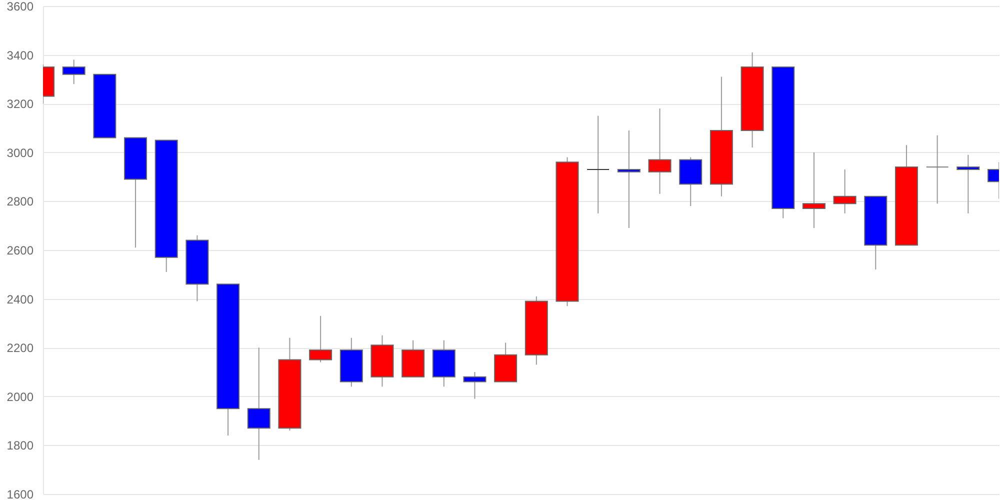 This screenshot has width=1000, height=500. What do you see at coordinates (20, 153) in the screenshot?
I see `y-tick-label: 3000` at bounding box center [20, 153].